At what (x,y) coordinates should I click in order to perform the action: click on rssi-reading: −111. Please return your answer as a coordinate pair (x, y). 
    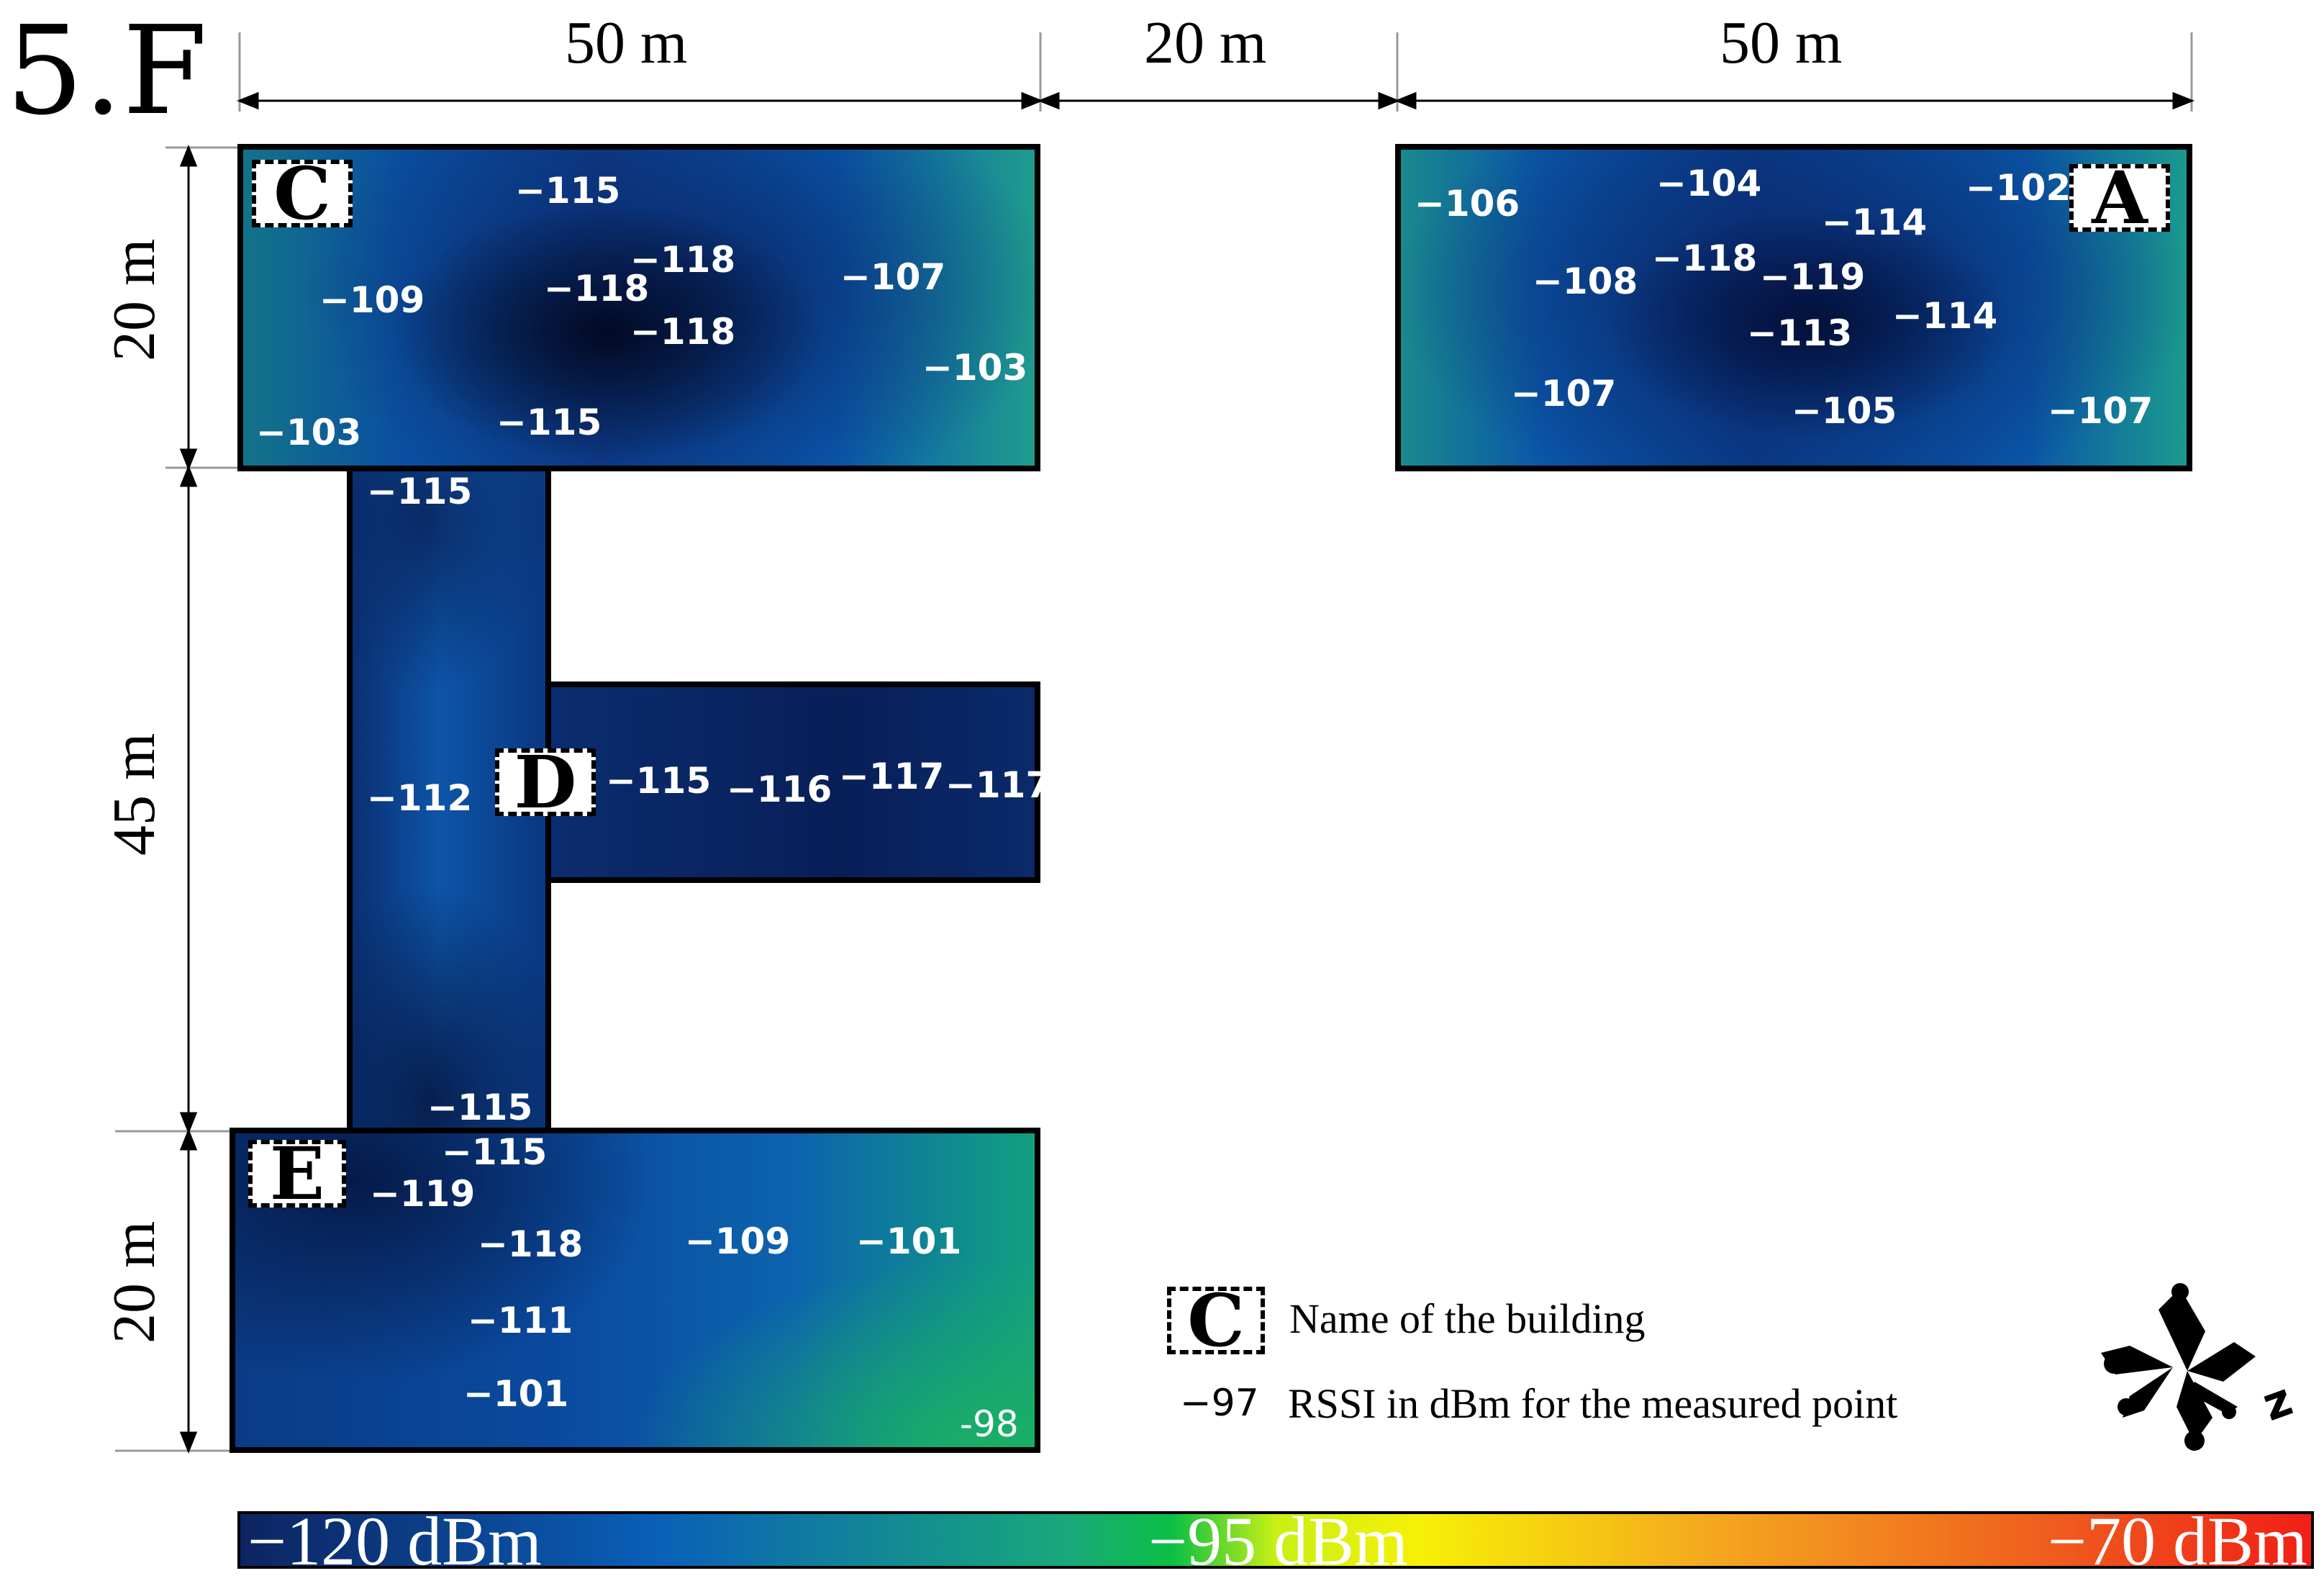
    Looking at the image, I should click on (520, 1320).